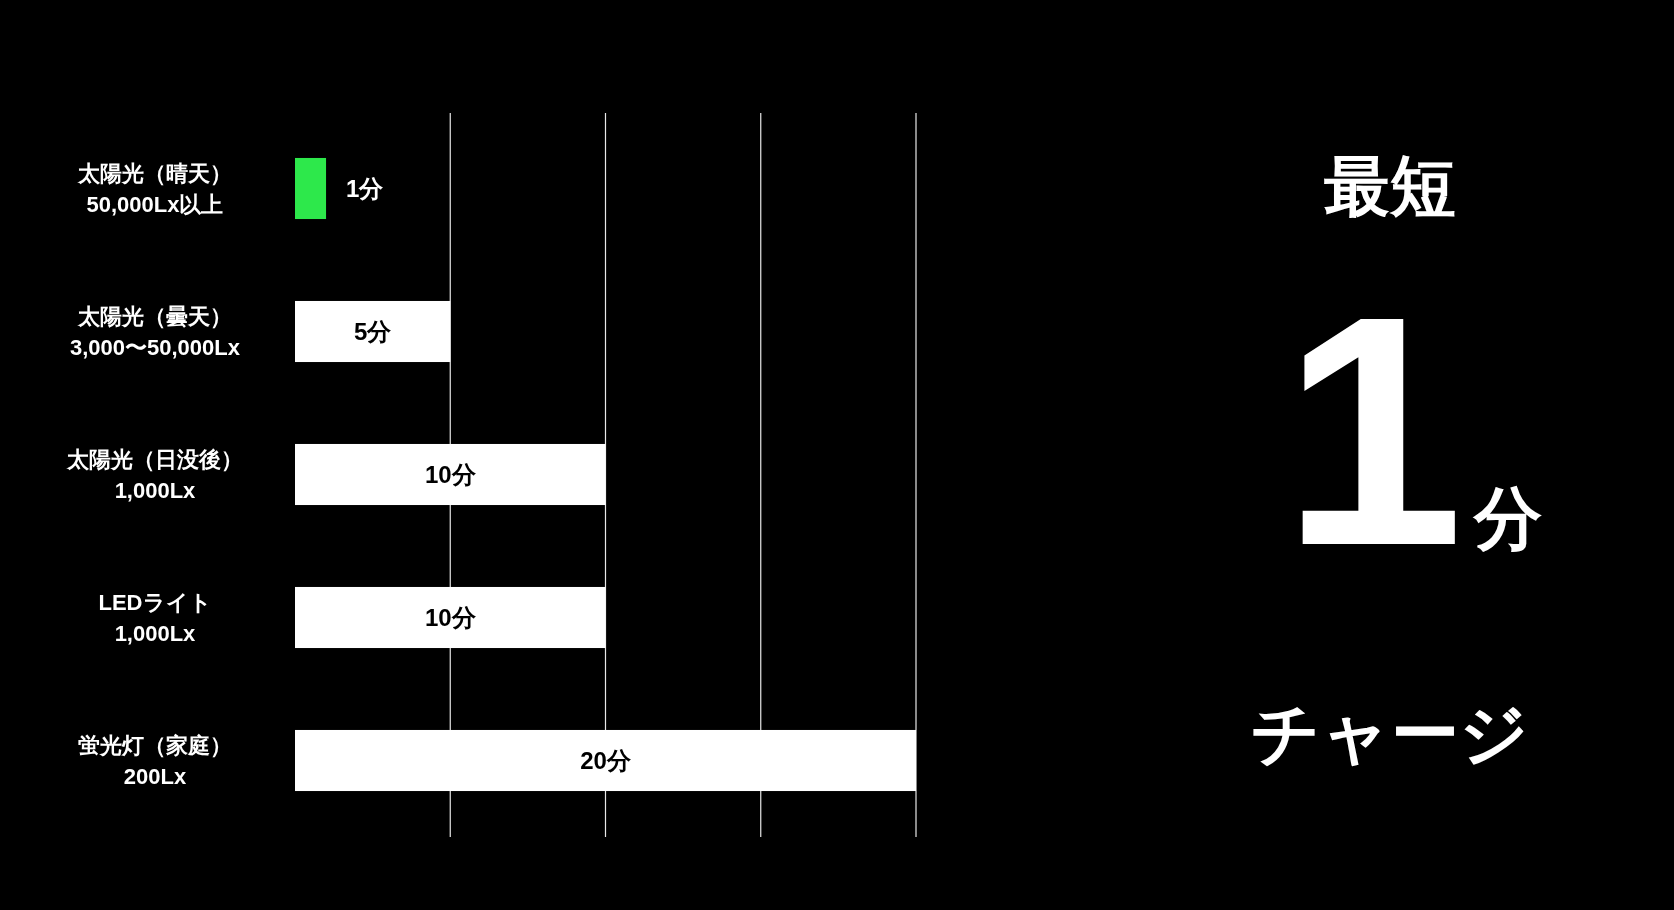 Image resolution: width=1674 pixels, height=910 pixels. I want to click on annotation: 分, so click(1508, 518).